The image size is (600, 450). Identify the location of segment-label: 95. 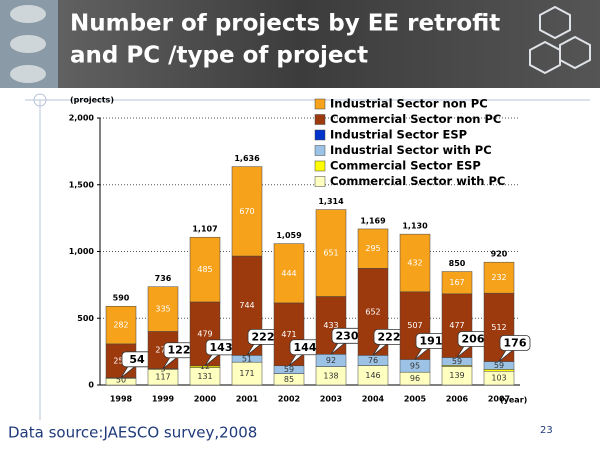
(415, 365).